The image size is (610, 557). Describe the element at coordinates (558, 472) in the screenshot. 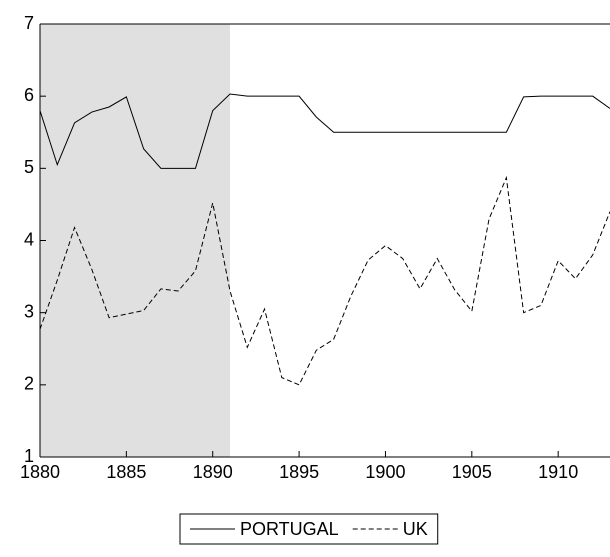

I see `x-tick-label: 1910` at that location.